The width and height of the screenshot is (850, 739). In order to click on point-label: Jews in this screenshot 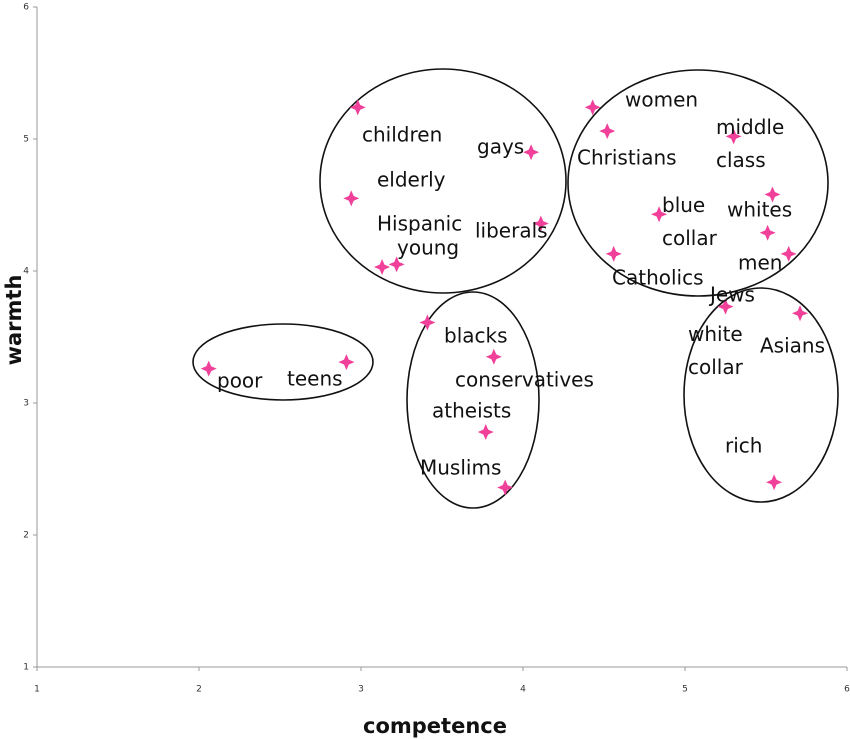, I will do `click(731, 295)`.